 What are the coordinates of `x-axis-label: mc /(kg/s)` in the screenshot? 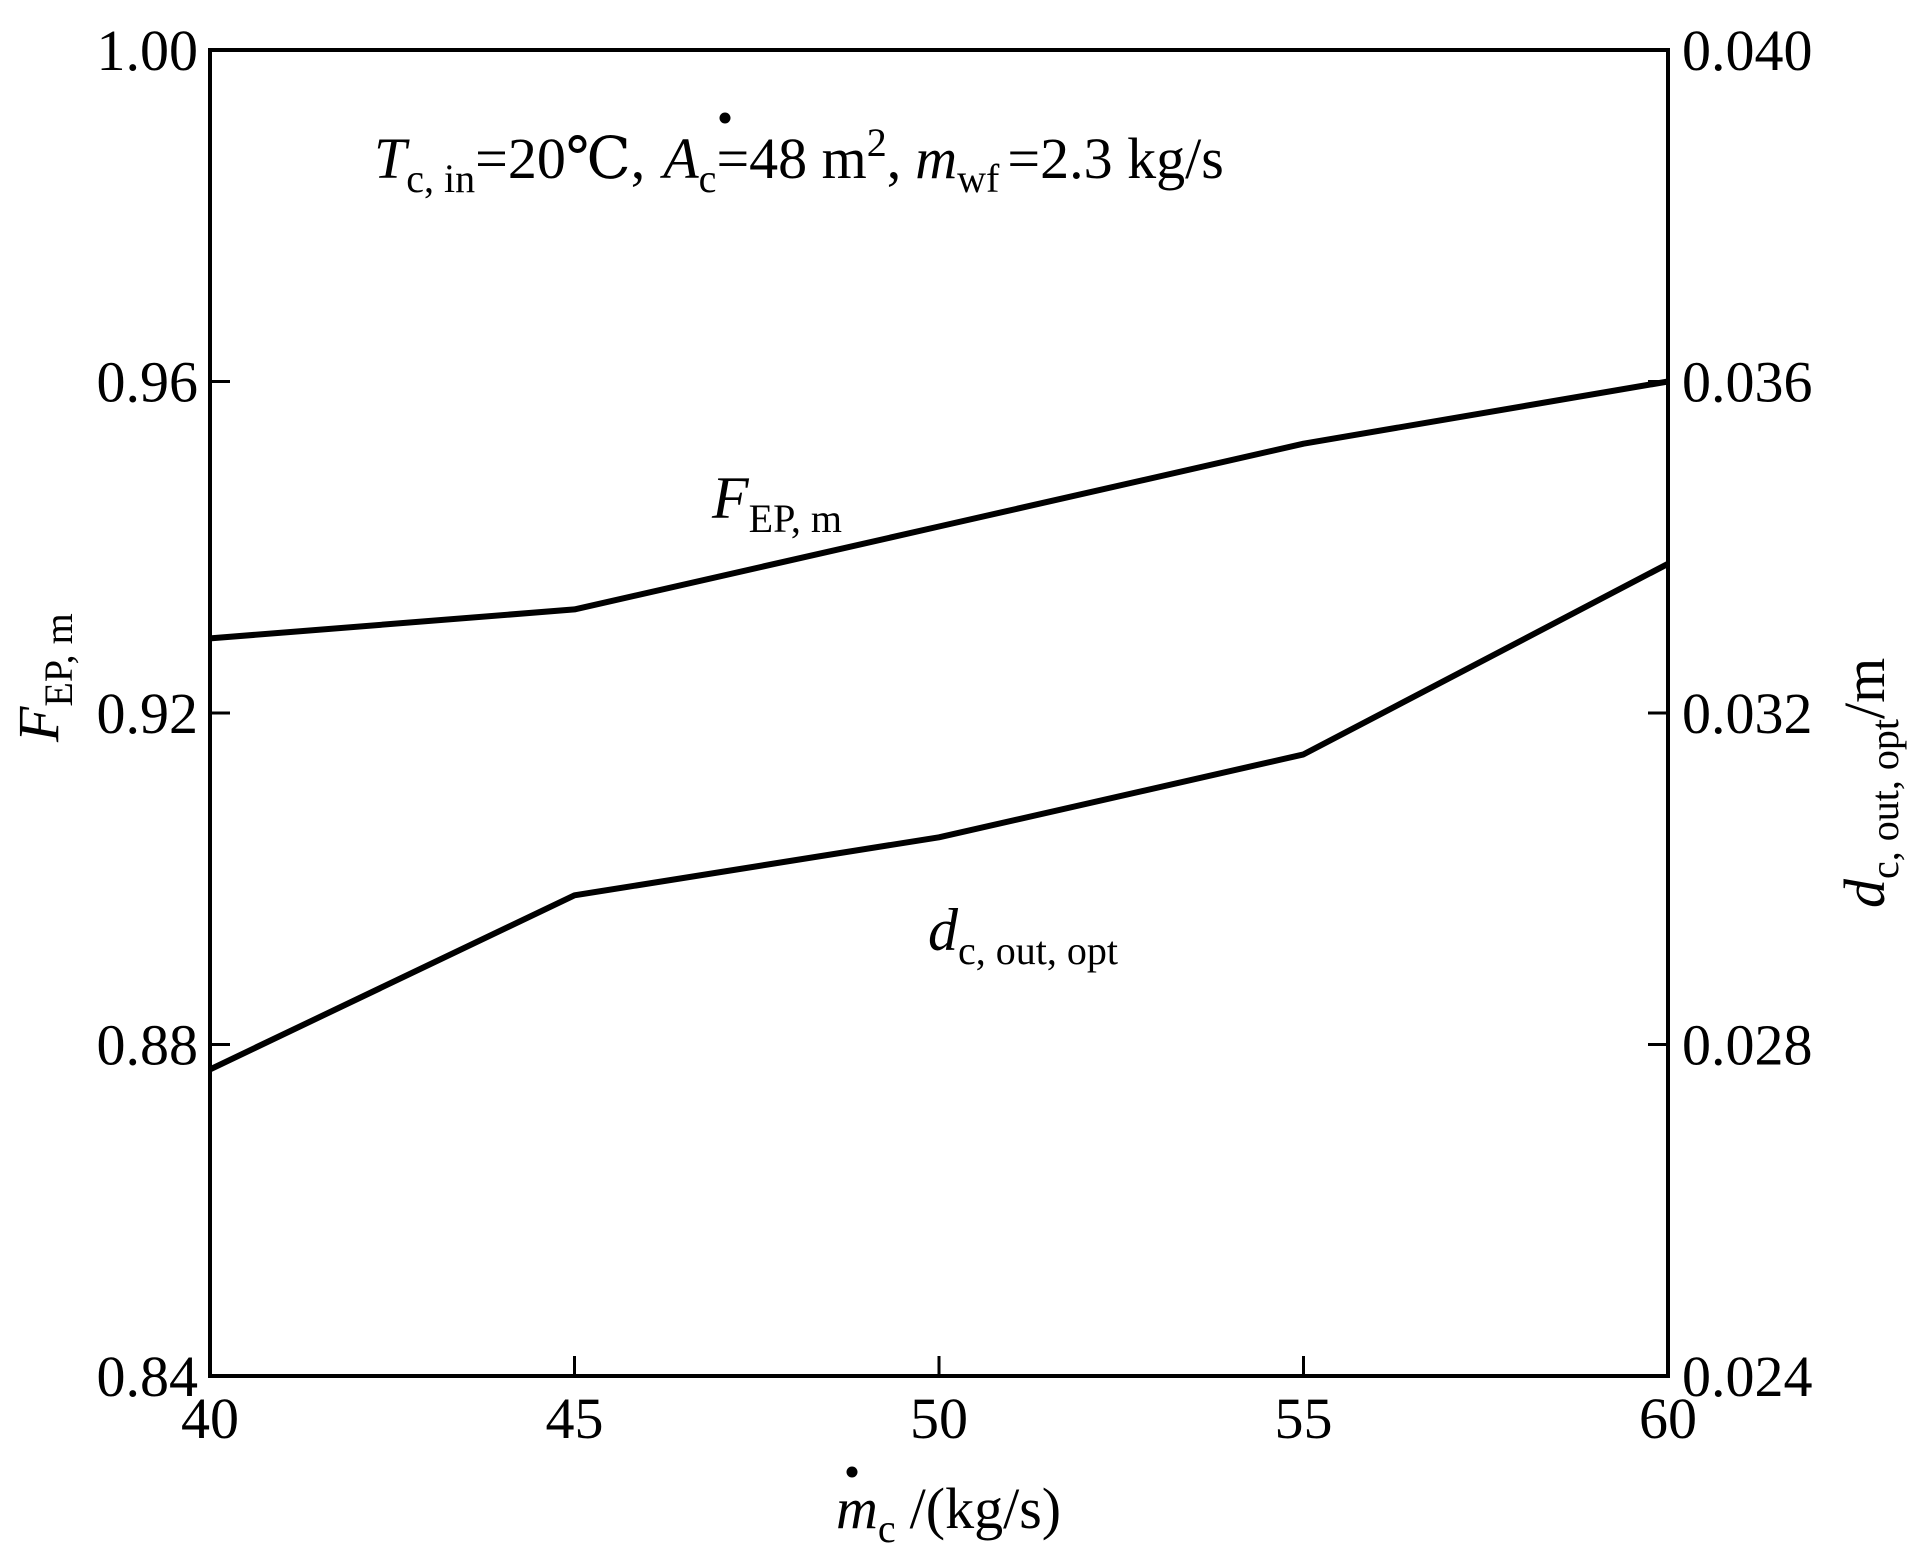 It's located at (948, 1513).